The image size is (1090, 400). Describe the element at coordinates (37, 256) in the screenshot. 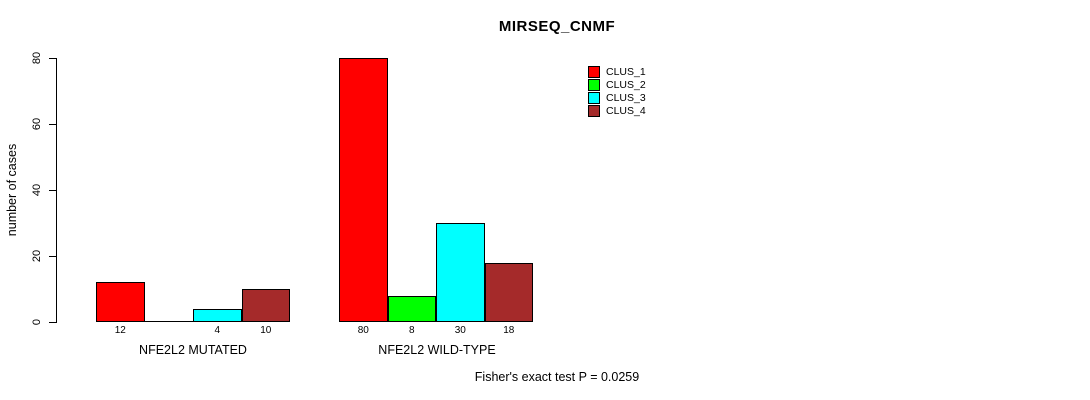

I see `y-tick-label: 20` at that location.